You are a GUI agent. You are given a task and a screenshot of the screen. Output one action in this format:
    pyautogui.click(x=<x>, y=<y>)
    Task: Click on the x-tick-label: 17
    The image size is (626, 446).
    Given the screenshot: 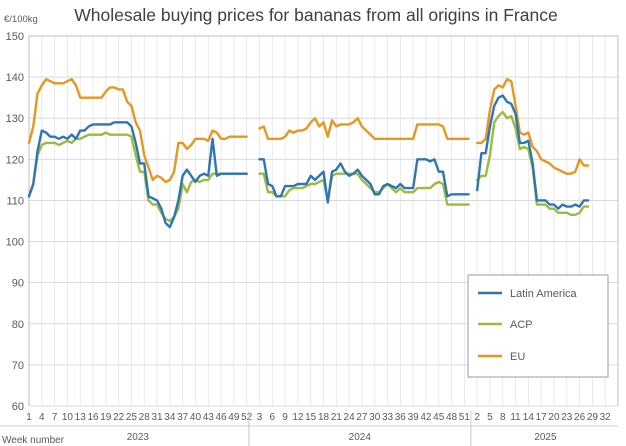 What is the action you would take?
    pyautogui.click(x=542, y=417)
    